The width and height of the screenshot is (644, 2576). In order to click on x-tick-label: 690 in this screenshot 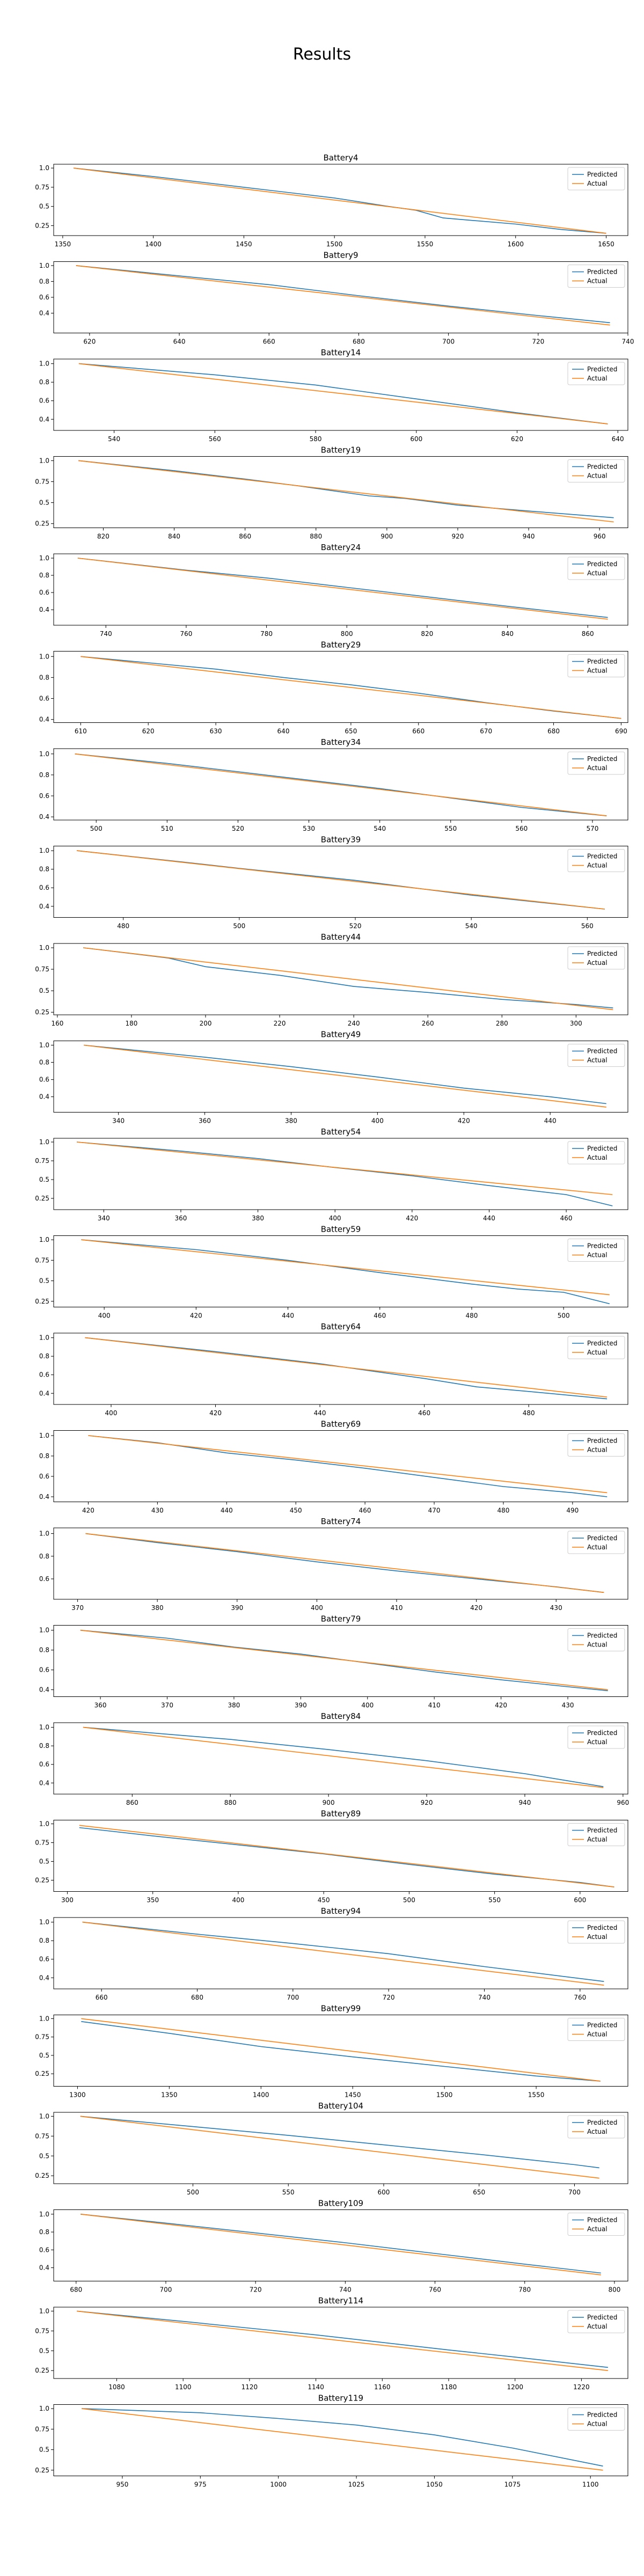, I will do `click(621, 731)`.